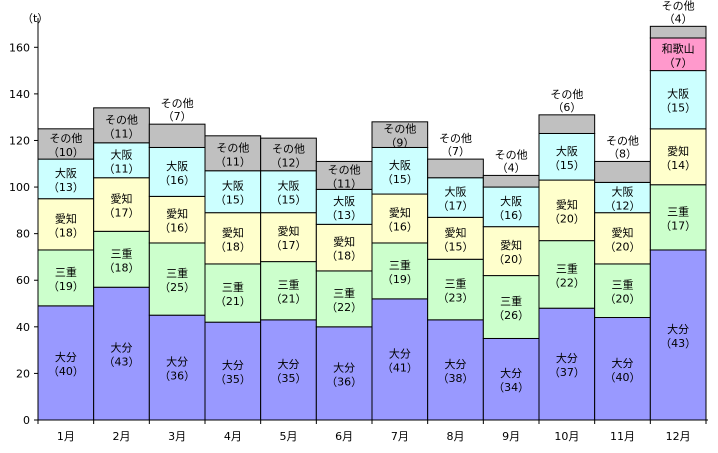 Image resolution: width=718 pixels, height=453 pixels. I want to click on x-tick-label: 11月, so click(622, 436).